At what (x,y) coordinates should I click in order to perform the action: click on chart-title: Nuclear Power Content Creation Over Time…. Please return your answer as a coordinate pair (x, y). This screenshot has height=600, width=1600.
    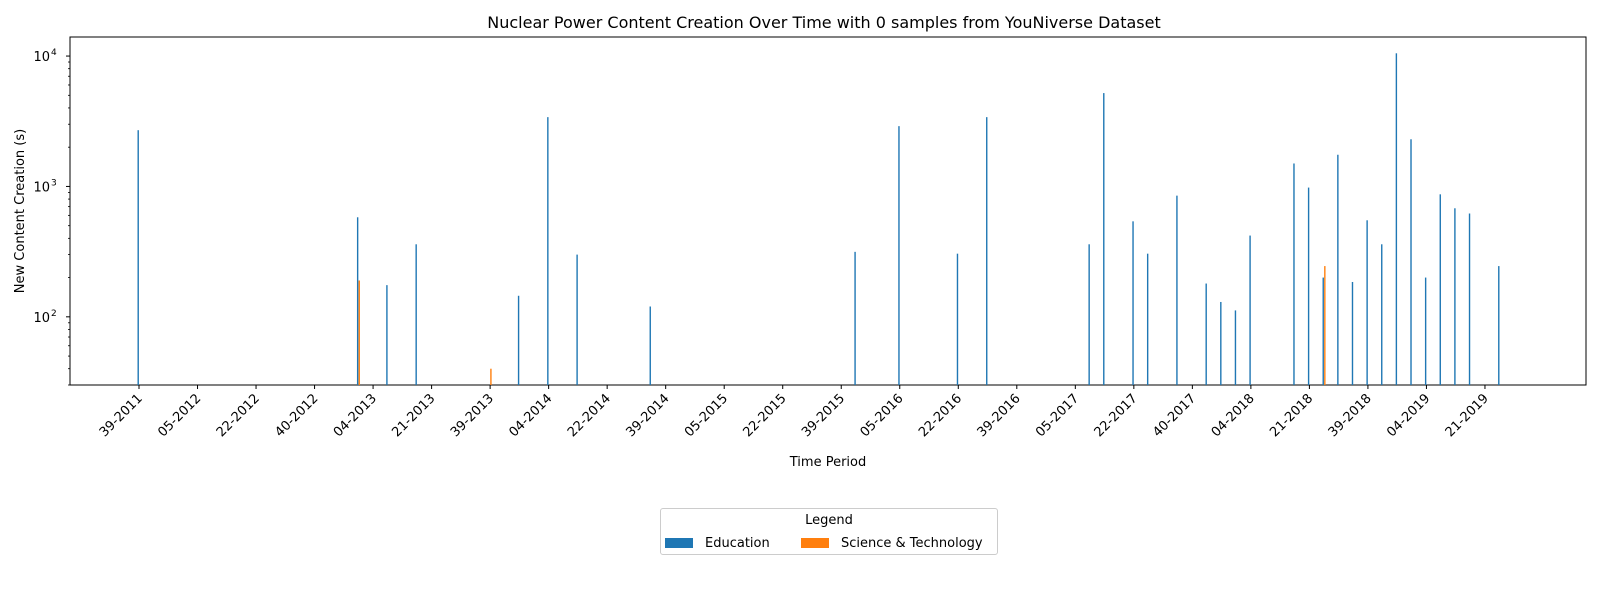
    Looking at the image, I should click on (823, 22).